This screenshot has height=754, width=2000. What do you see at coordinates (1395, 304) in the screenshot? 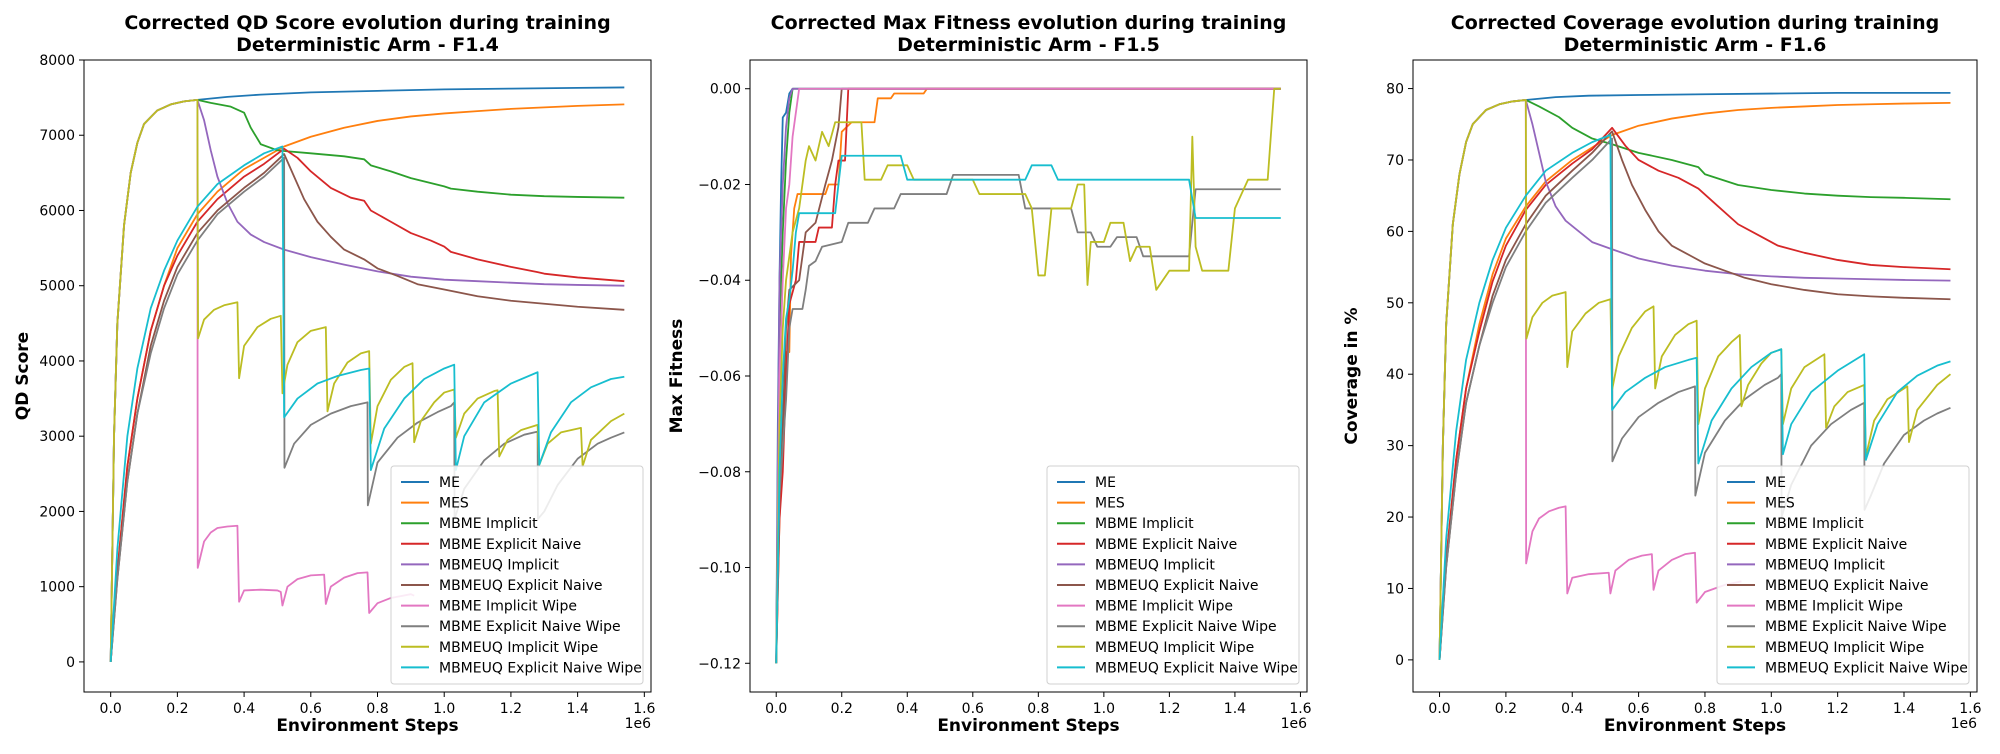
I see `y-tick-label: 50` at bounding box center [1395, 304].